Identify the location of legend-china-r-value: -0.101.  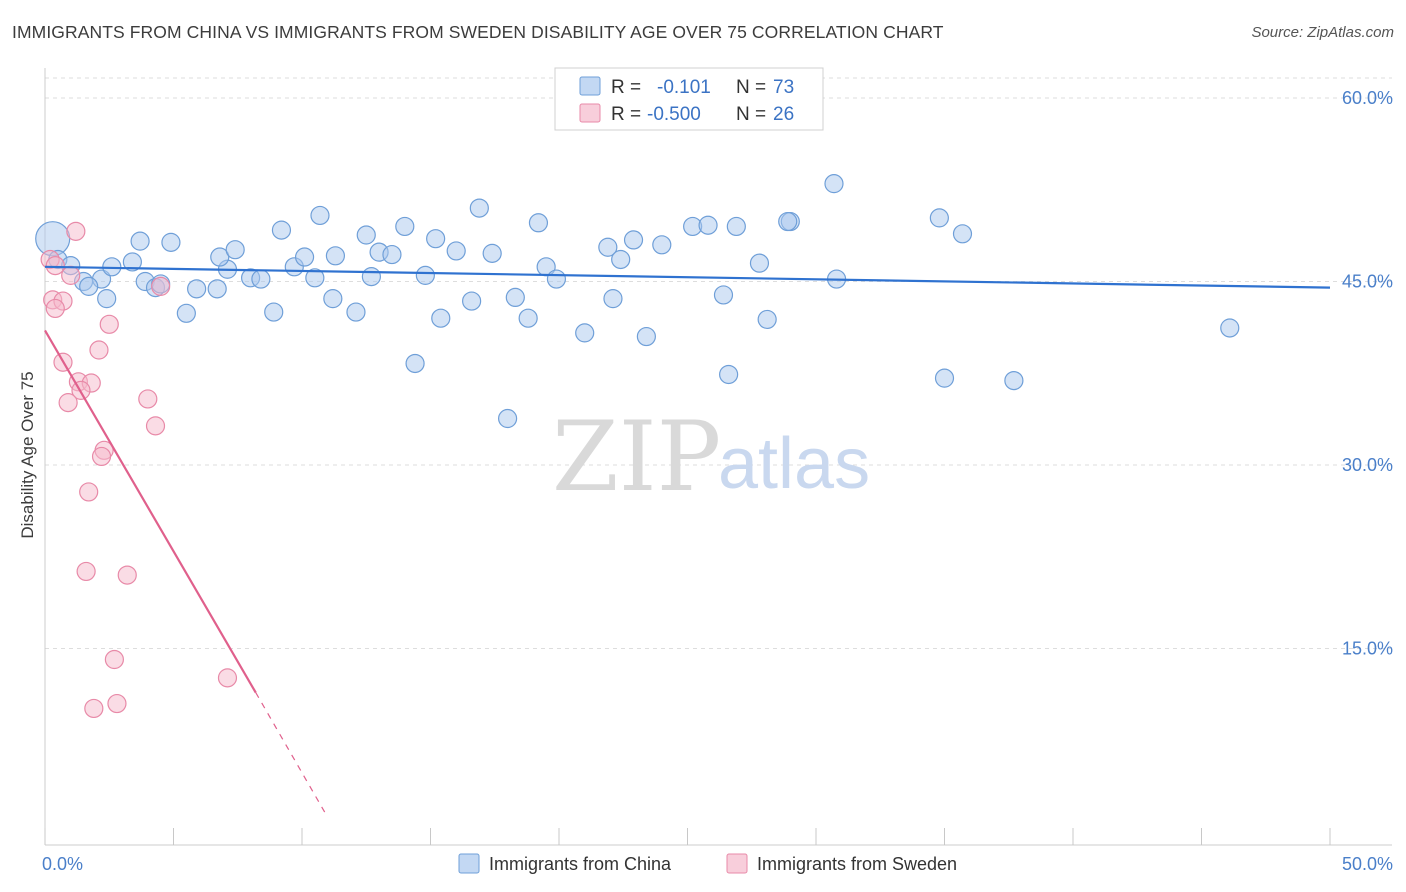
(684, 87).